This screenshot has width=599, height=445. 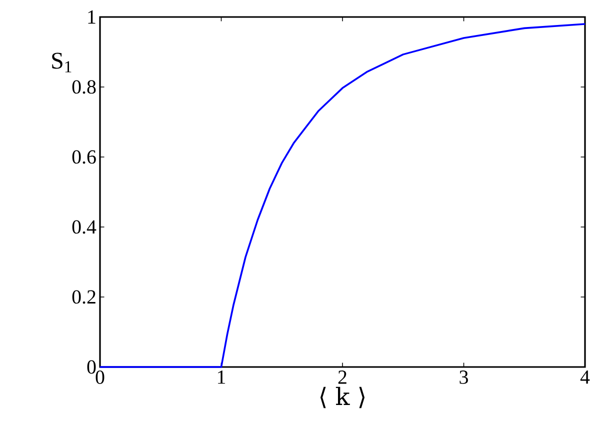 What do you see at coordinates (464, 377) in the screenshot?
I see `x-tick-label: 3` at bounding box center [464, 377].